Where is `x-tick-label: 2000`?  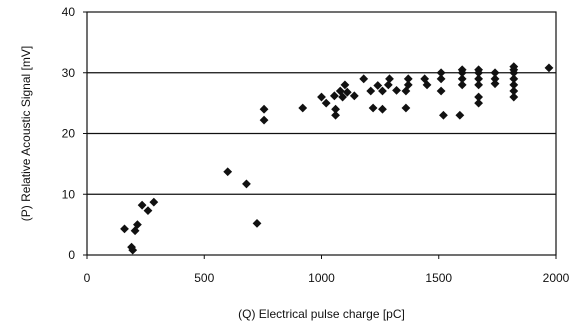
x-tick-label: 2000 is located at coordinates (556, 278).